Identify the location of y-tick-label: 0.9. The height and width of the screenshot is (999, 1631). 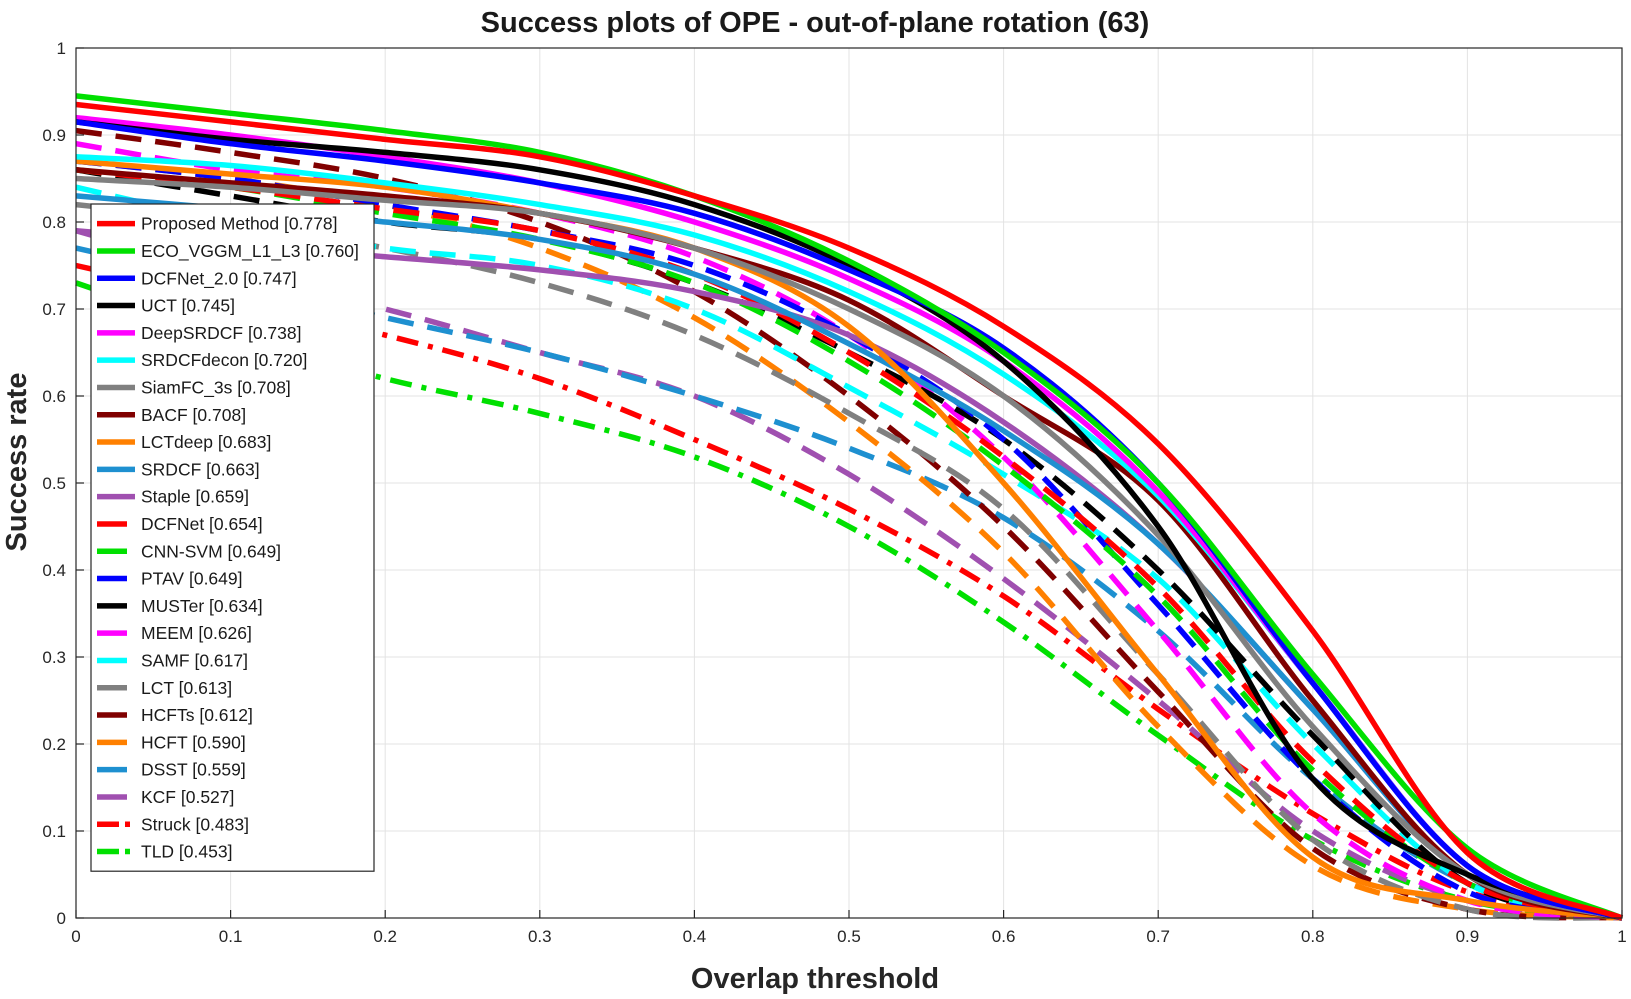
(54, 135).